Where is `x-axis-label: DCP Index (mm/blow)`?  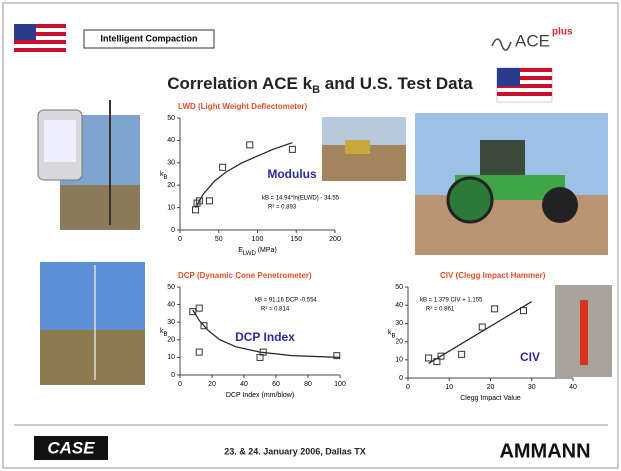 x-axis-label: DCP Index (mm/blow) is located at coordinates (260, 395).